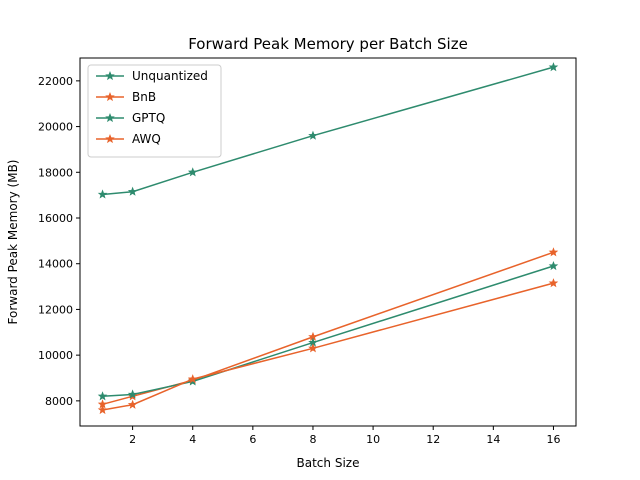 This screenshot has width=640, height=480. Describe the element at coordinates (170, 76) in the screenshot. I see `legend-label: Unquantized` at that location.